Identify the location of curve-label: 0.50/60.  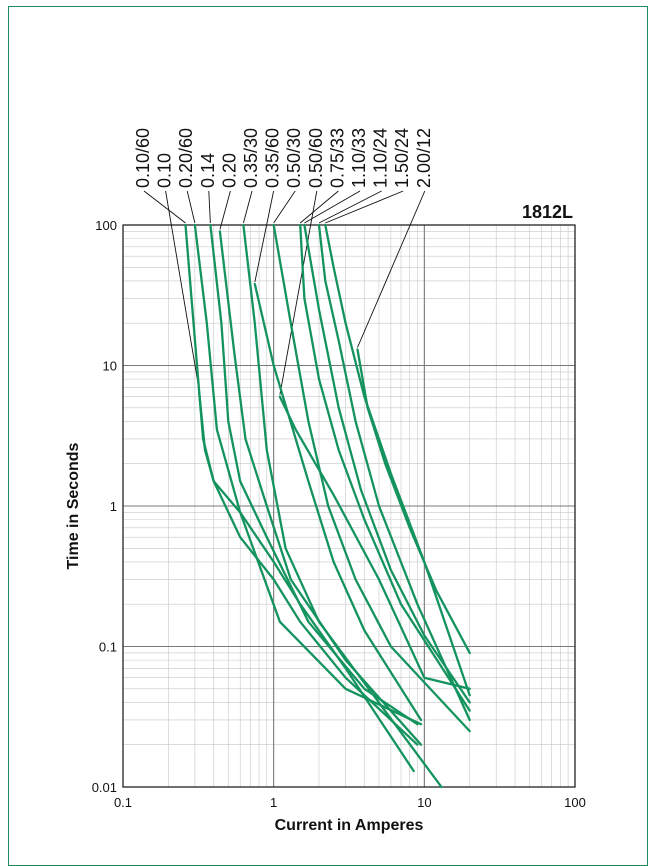
(316, 158).